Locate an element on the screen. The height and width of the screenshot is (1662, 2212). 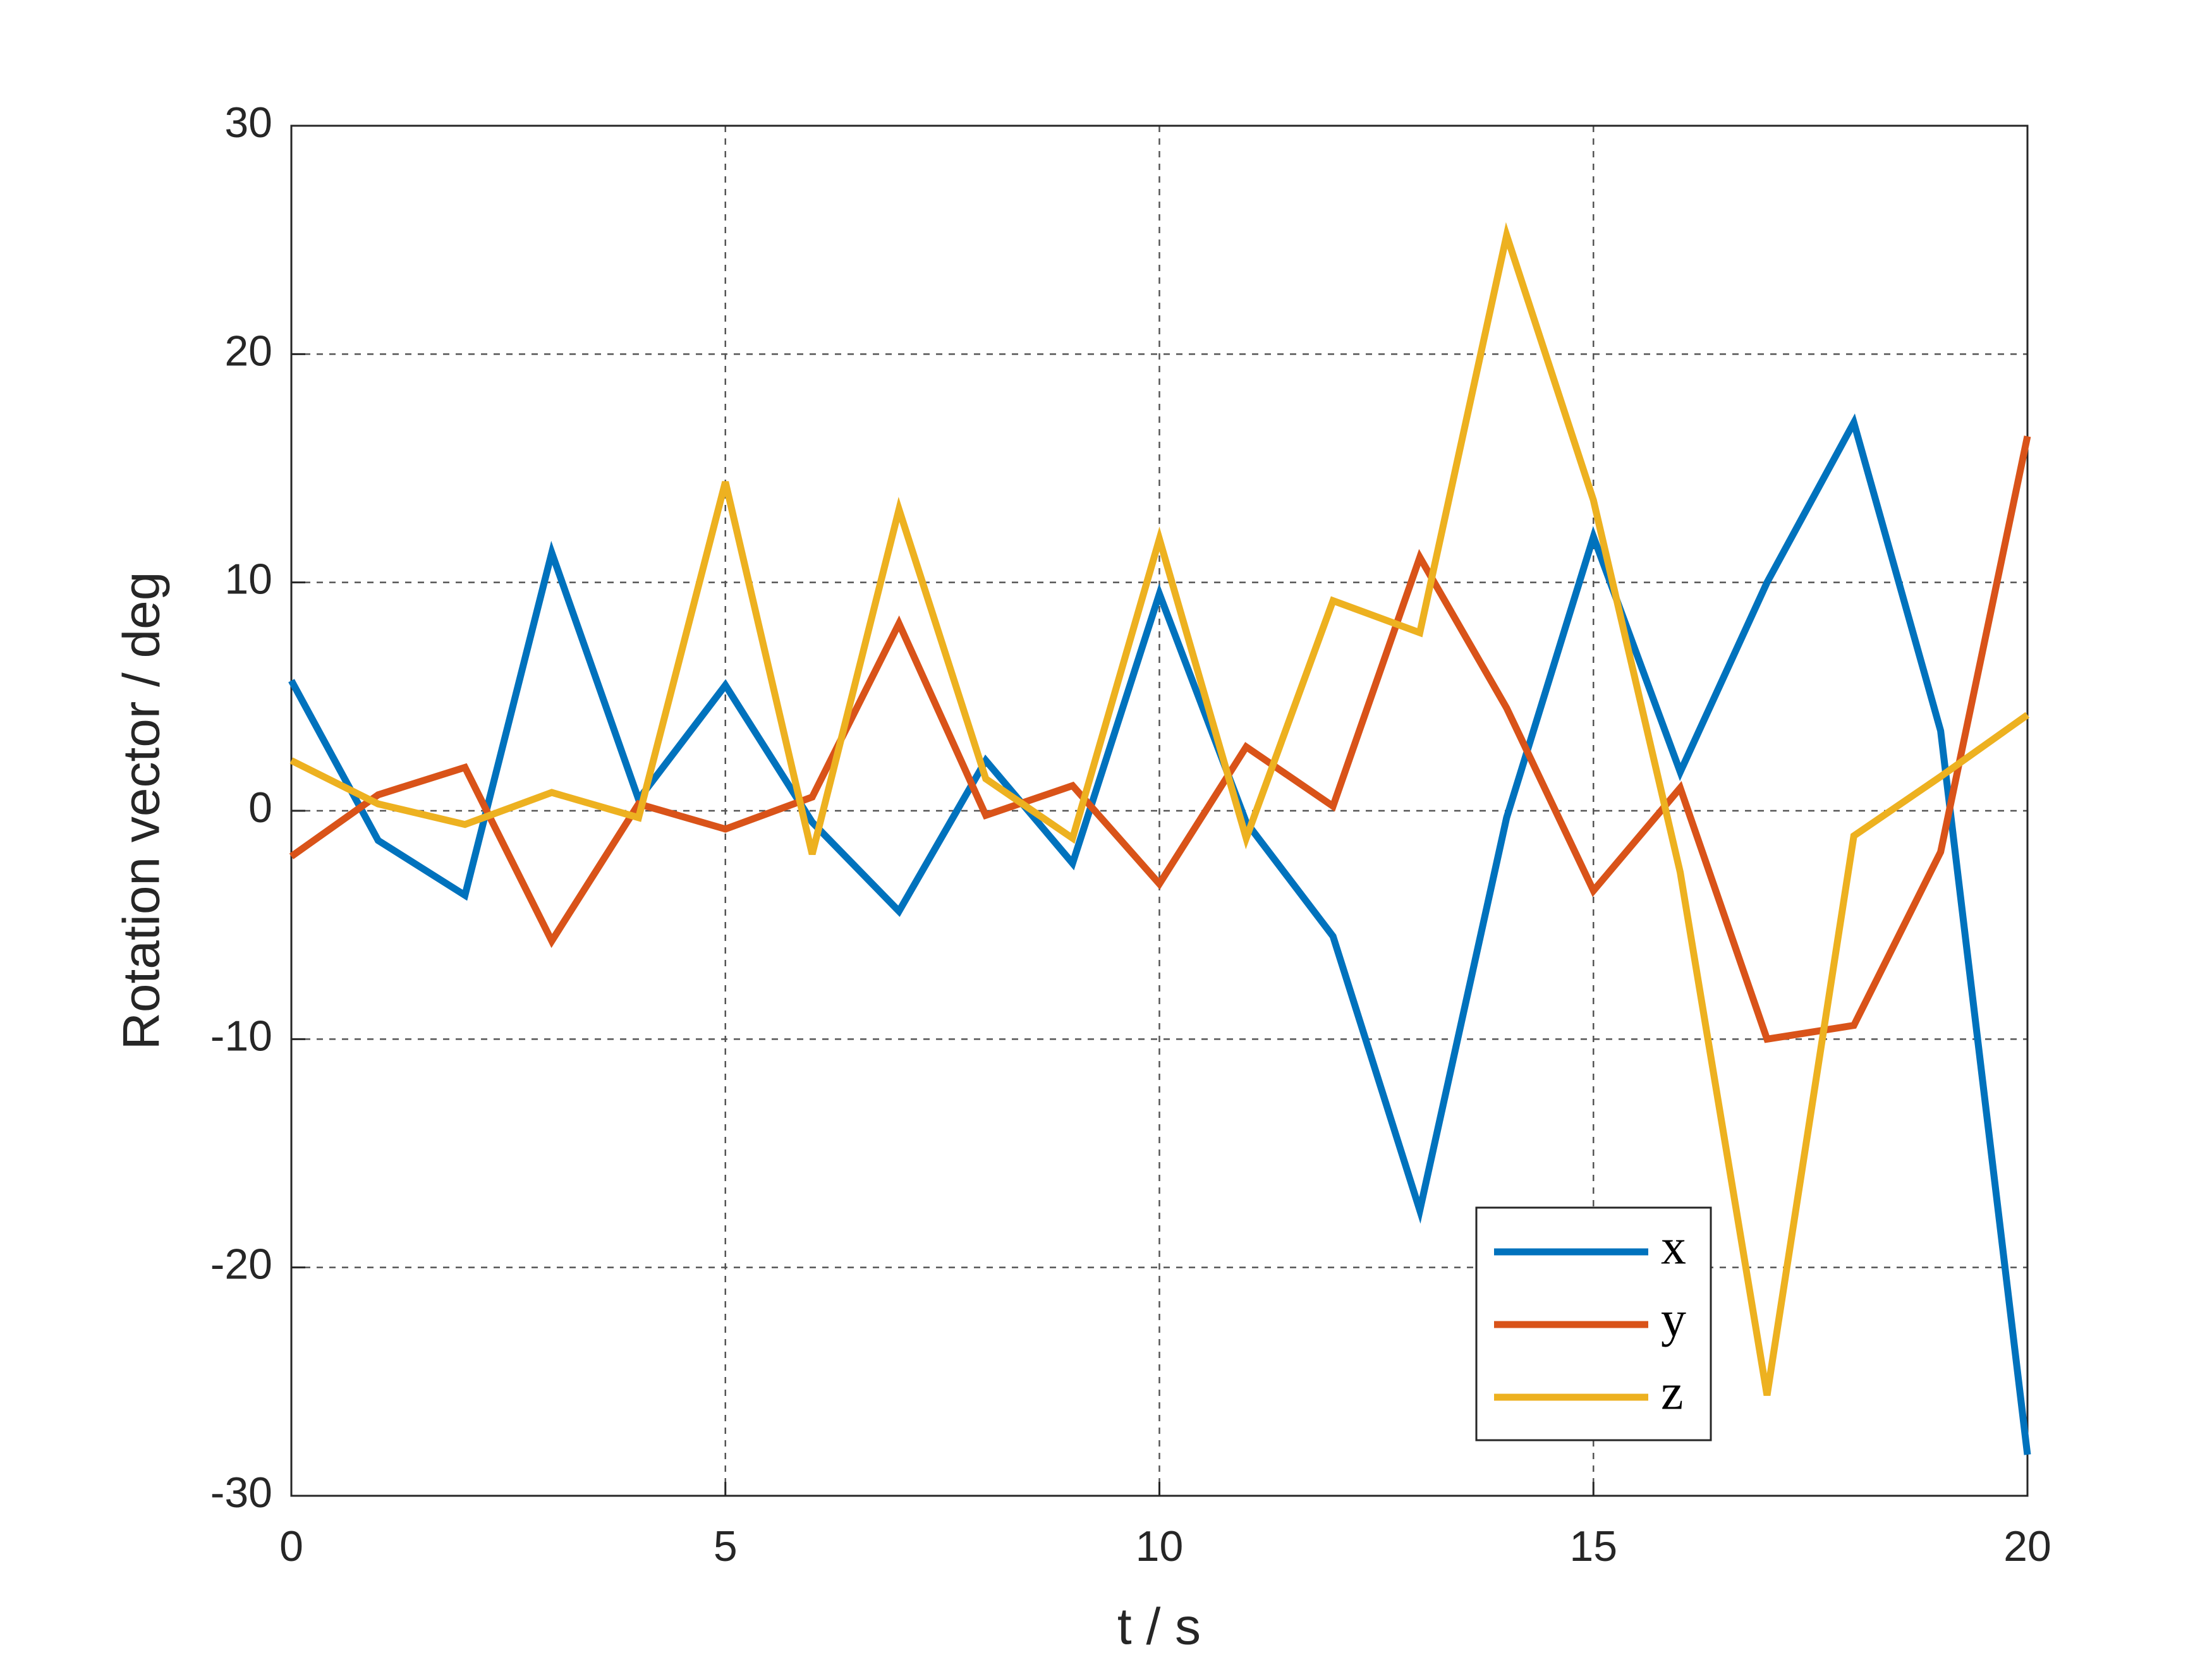
y-tick-label: -30 is located at coordinates (241, 1493).